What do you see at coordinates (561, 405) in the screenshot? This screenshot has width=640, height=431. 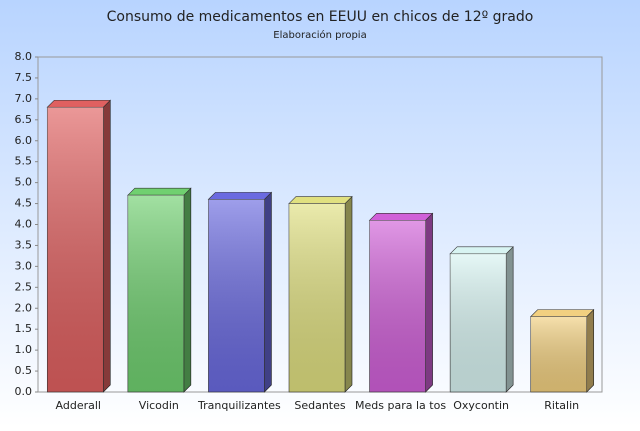 I see `x-tick-label: Ritalin` at bounding box center [561, 405].